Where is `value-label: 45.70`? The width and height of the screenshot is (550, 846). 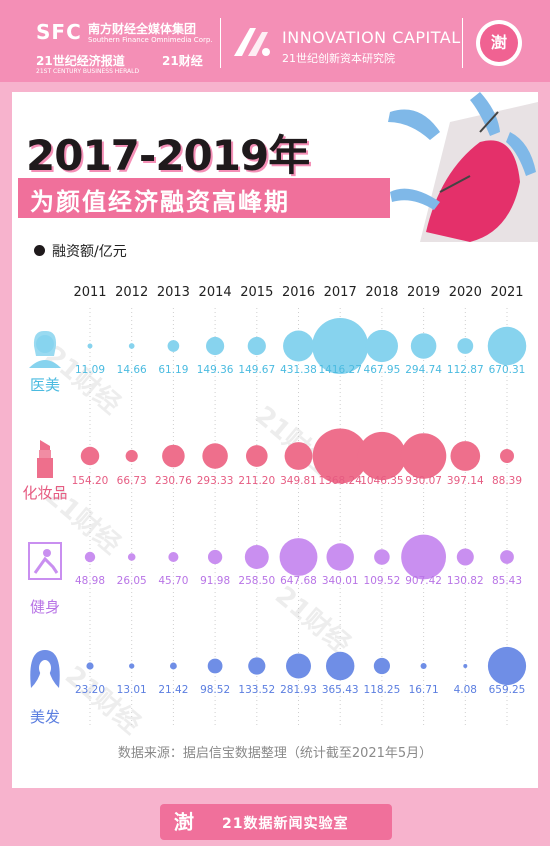
value-label: 45.70 is located at coordinates (173, 581).